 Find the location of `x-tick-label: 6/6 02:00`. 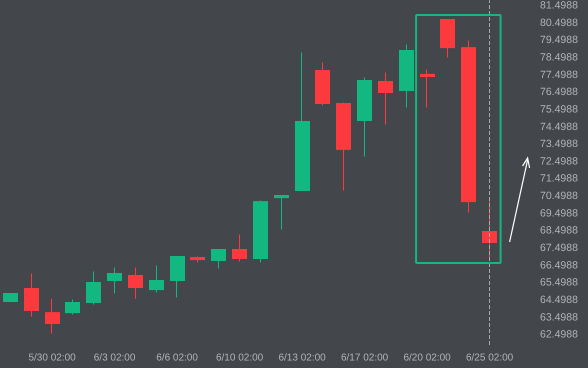

x-tick-label: 6/6 02:00 is located at coordinates (177, 358).